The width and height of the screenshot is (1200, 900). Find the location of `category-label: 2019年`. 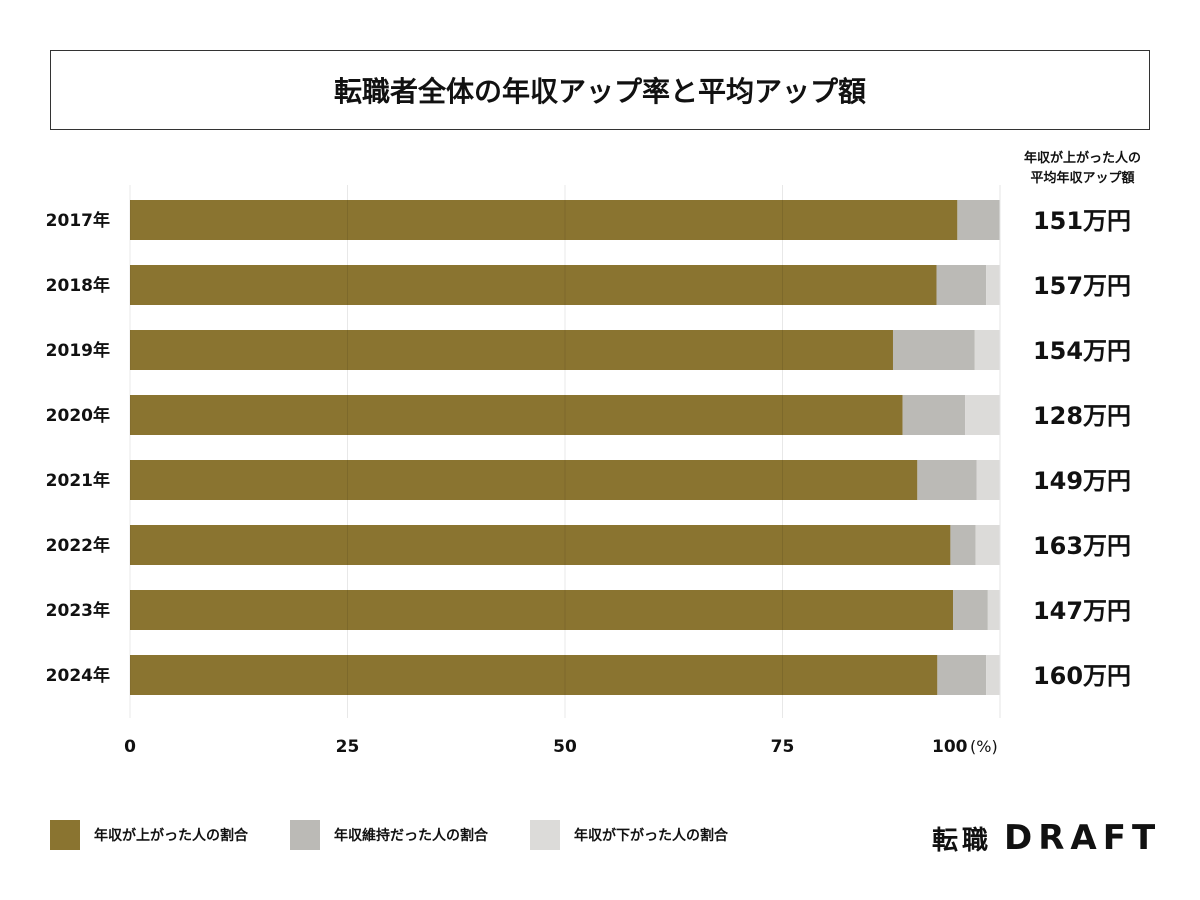

category-label: 2019年 is located at coordinates (78, 350).